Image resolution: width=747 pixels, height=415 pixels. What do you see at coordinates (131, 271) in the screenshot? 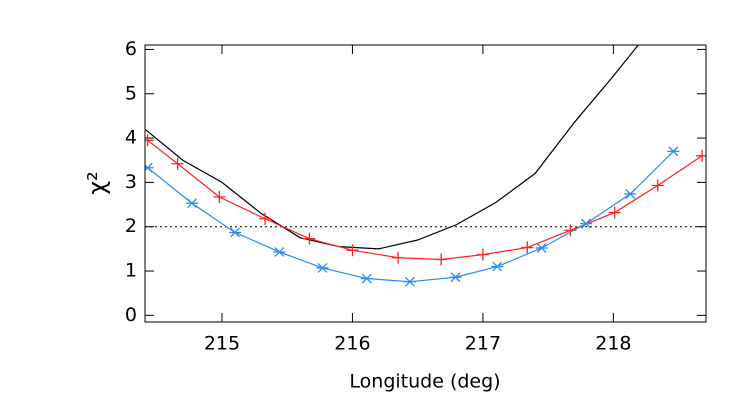
I see `y-tick-label: 1` at bounding box center [131, 271].